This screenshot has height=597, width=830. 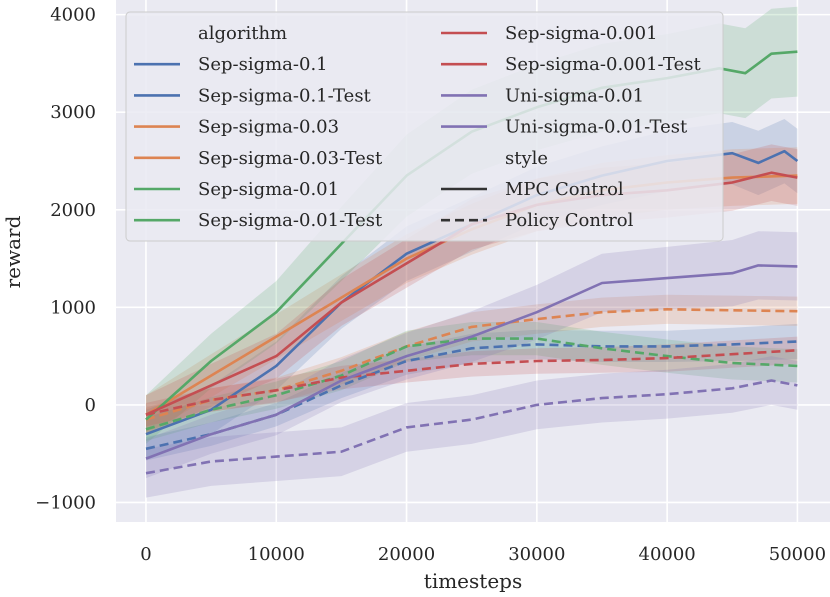 I want to click on y-tick-label: 2000, so click(x=73, y=210).